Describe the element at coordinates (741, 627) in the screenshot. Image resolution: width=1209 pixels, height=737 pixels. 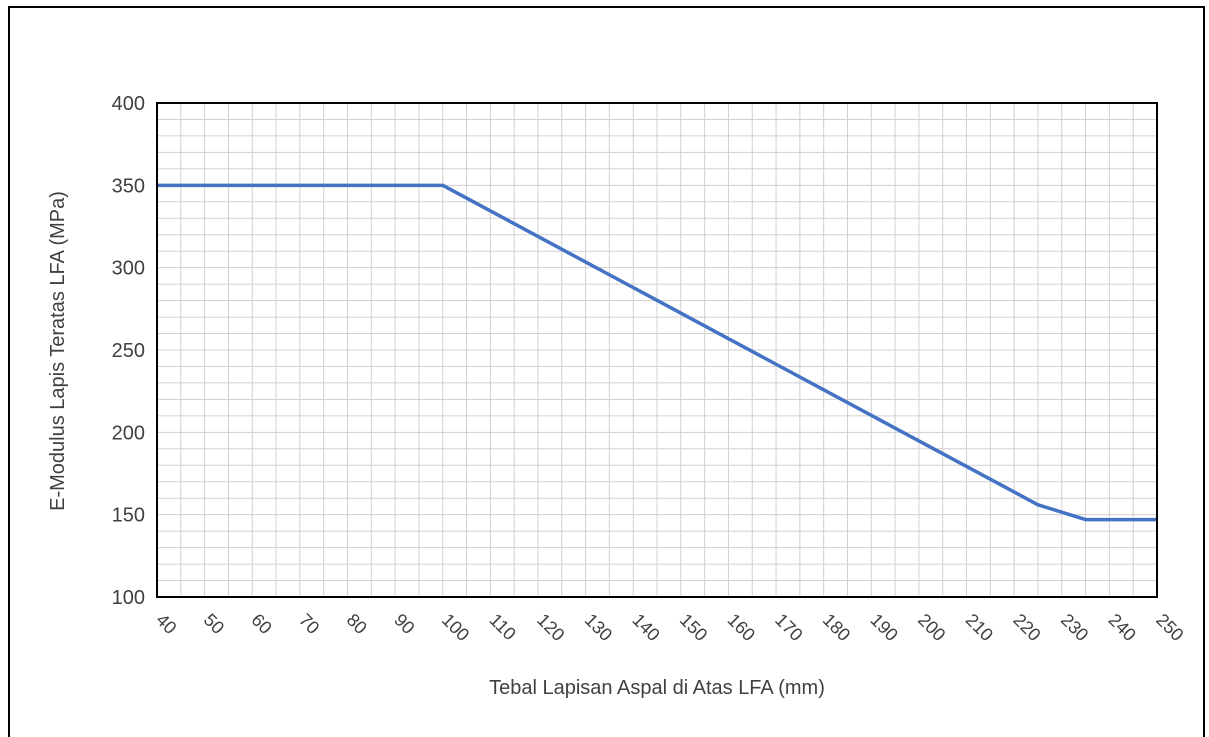
I see `x-tick-label: 160` at that location.